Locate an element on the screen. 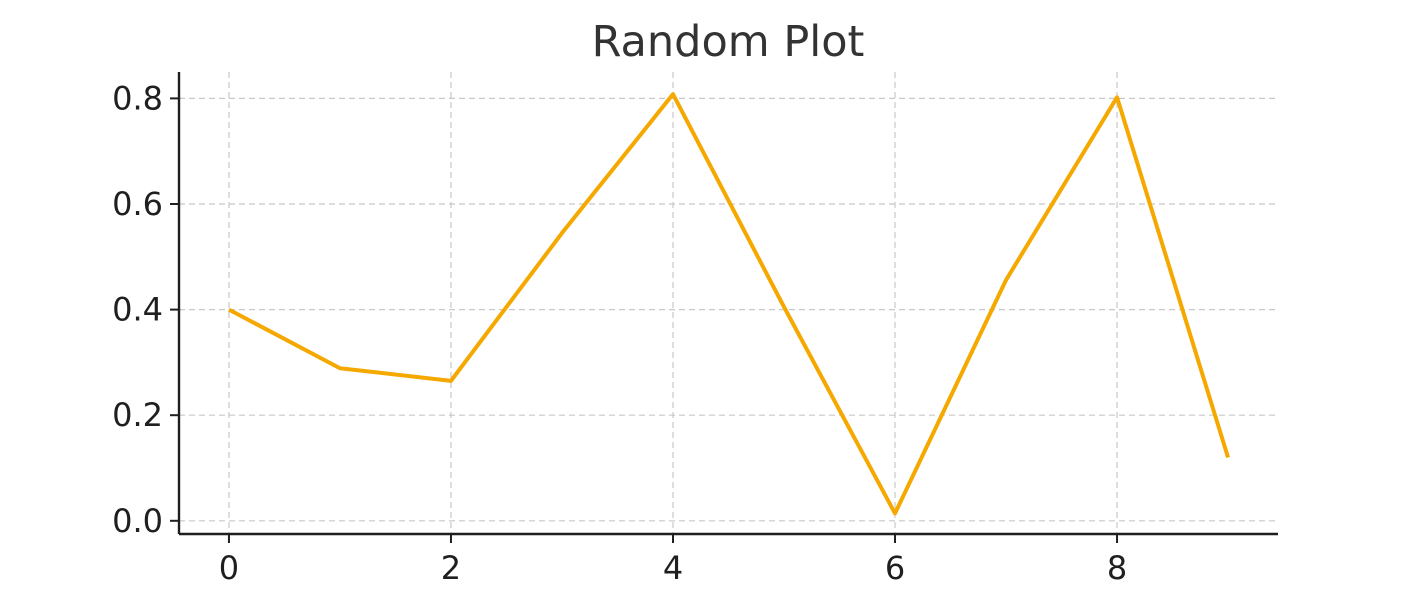 This screenshot has height=600, width=1420. y-tick-label: 0.8 is located at coordinates (137, 98).